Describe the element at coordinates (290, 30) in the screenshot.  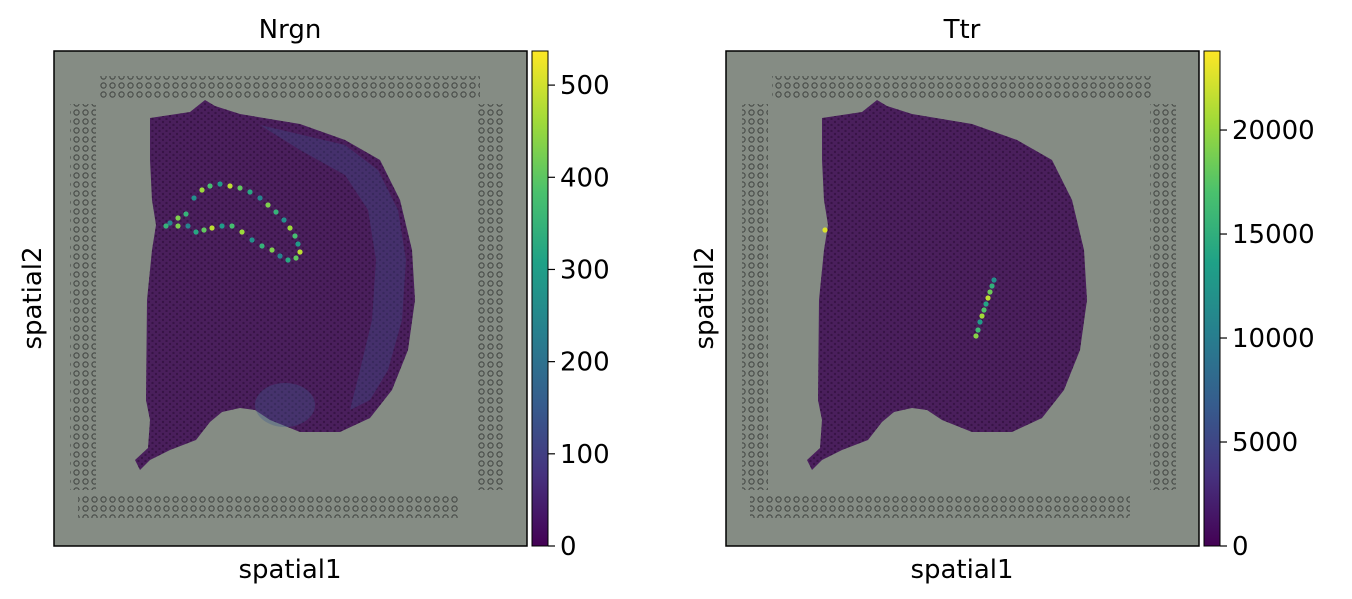
I see `panel-title: Nrgn` at that location.